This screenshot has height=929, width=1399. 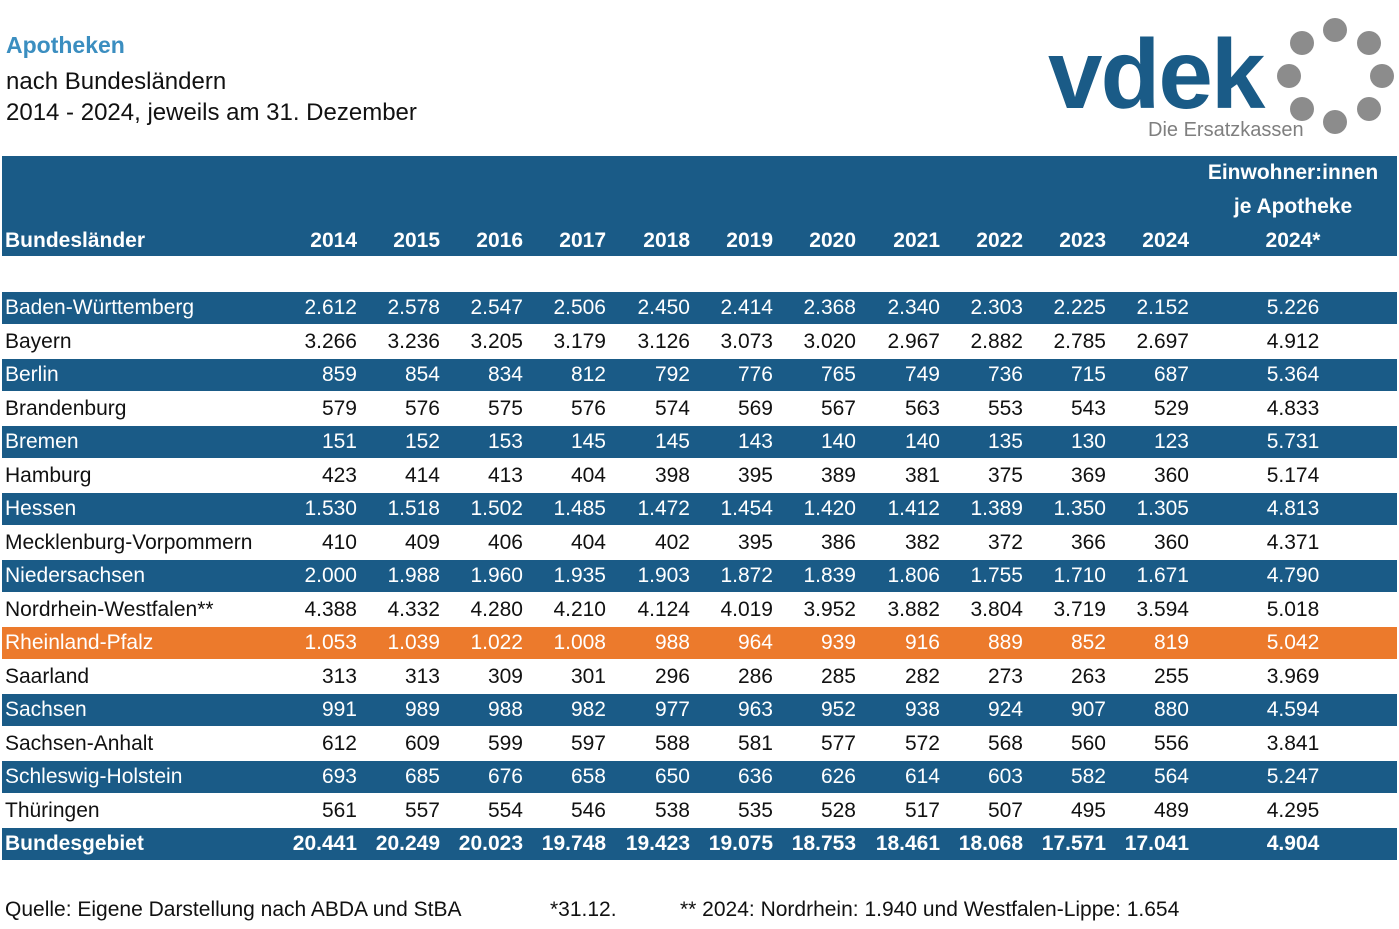 What do you see at coordinates (579, 642) in the screenshot?
I see `cell-value: 1.008` at bounding box center [579, 642].